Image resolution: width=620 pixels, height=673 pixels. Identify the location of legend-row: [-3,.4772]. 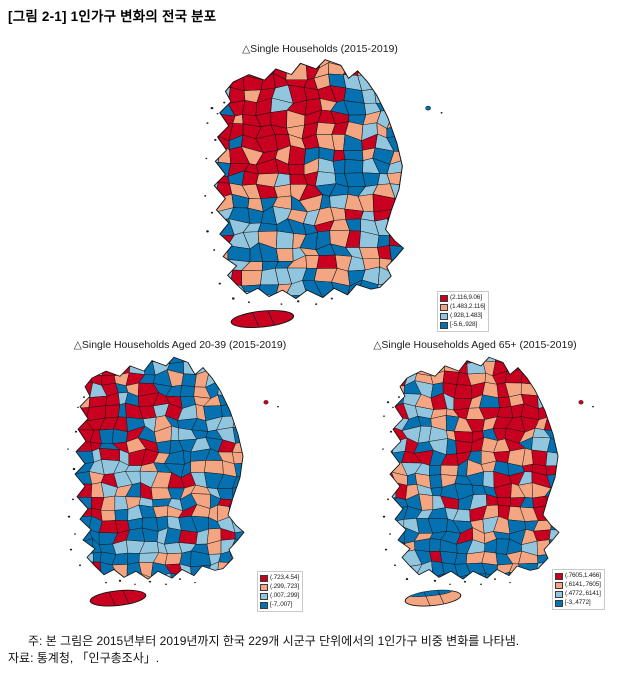
(578, 603).